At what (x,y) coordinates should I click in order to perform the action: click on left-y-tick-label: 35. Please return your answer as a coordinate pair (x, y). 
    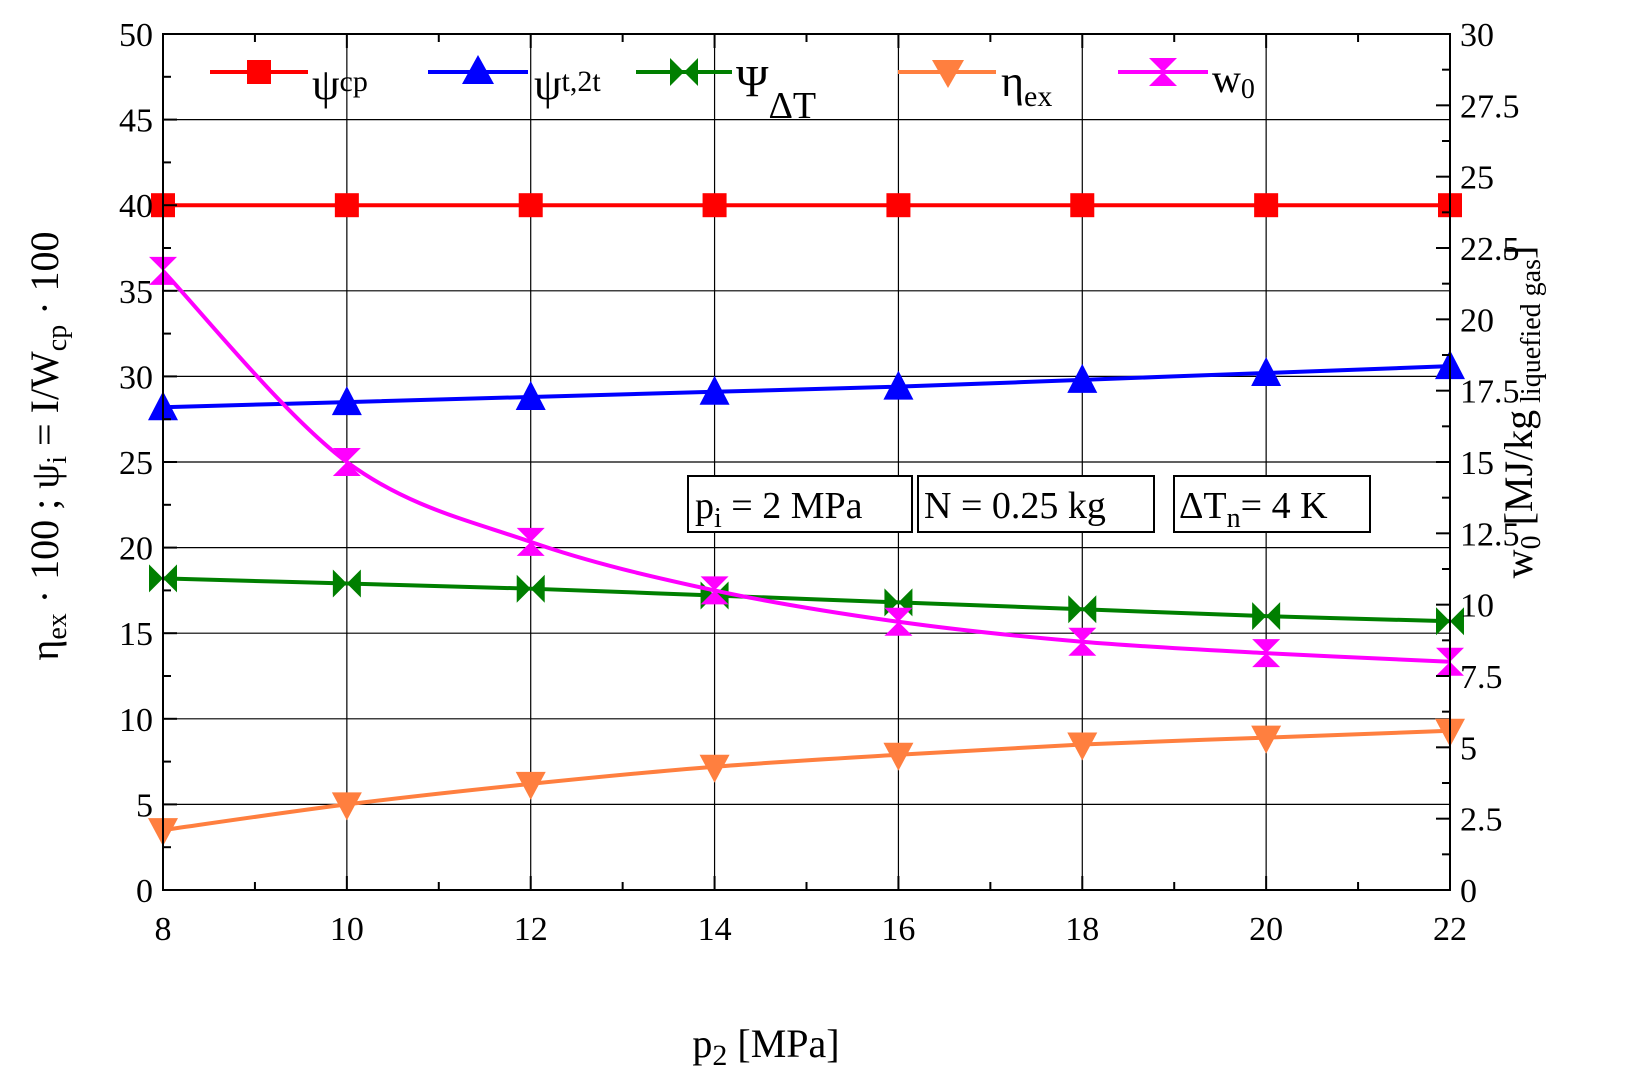
    Looking at the image, I should click on (136, 292).